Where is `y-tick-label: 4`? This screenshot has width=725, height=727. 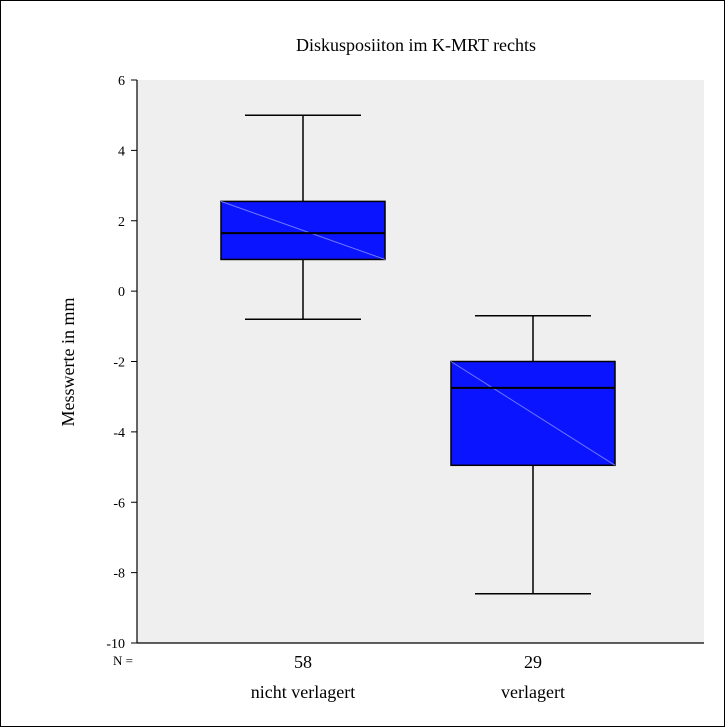 y-tick-label: 4 is located at coordinates (121, 151).